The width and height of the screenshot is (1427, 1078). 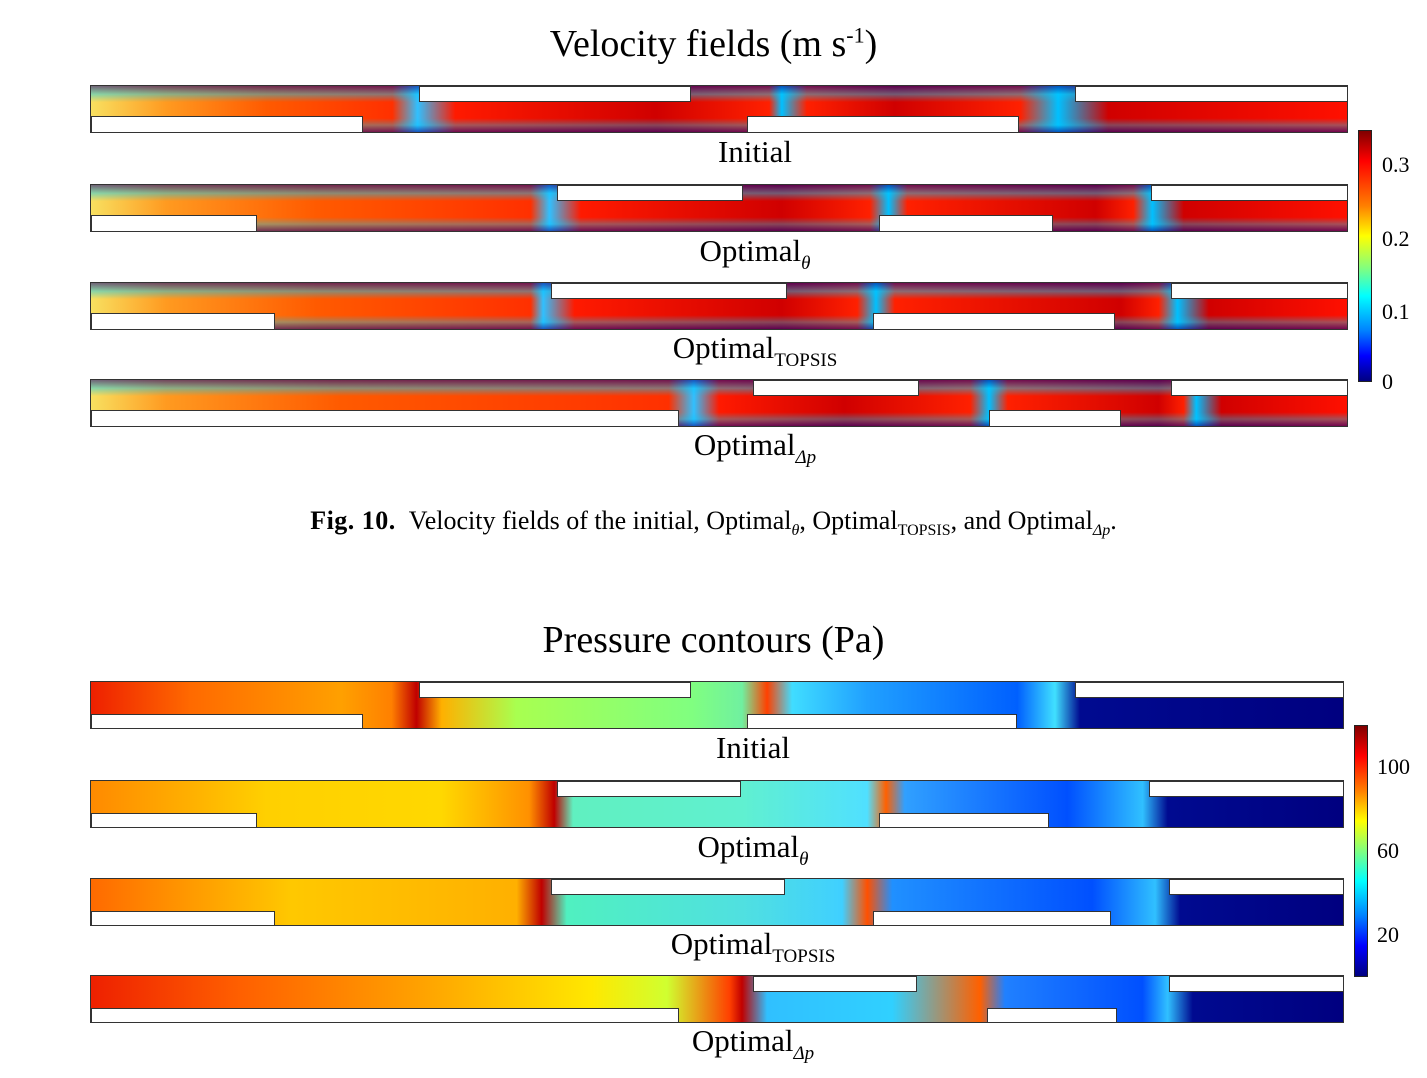 What do you see at coordinates (1396, 311) in the screenshot?
I see `velocity-colorbar-tick: 0.1` at bounding box center [1396, 311].